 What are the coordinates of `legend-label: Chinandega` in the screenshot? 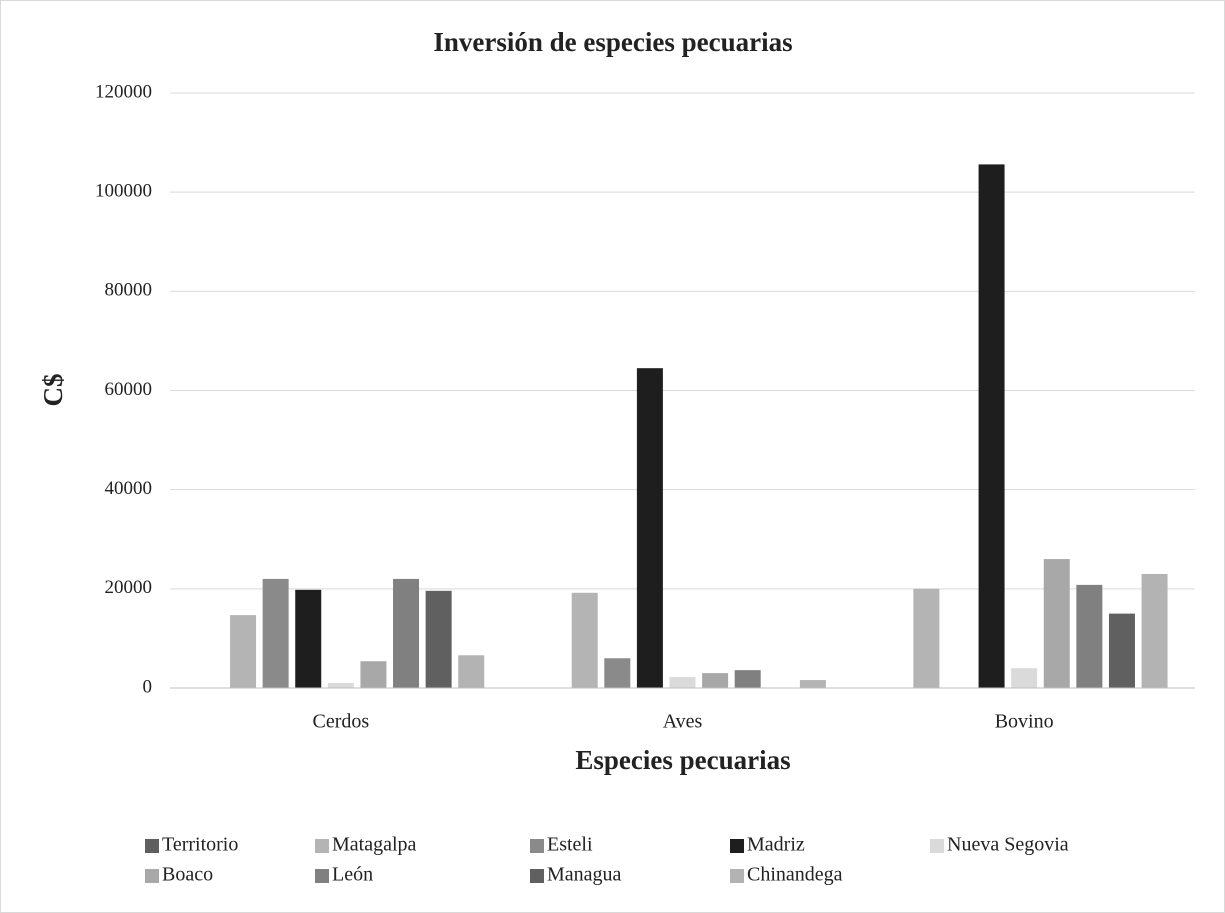 It's located at (795, 875).